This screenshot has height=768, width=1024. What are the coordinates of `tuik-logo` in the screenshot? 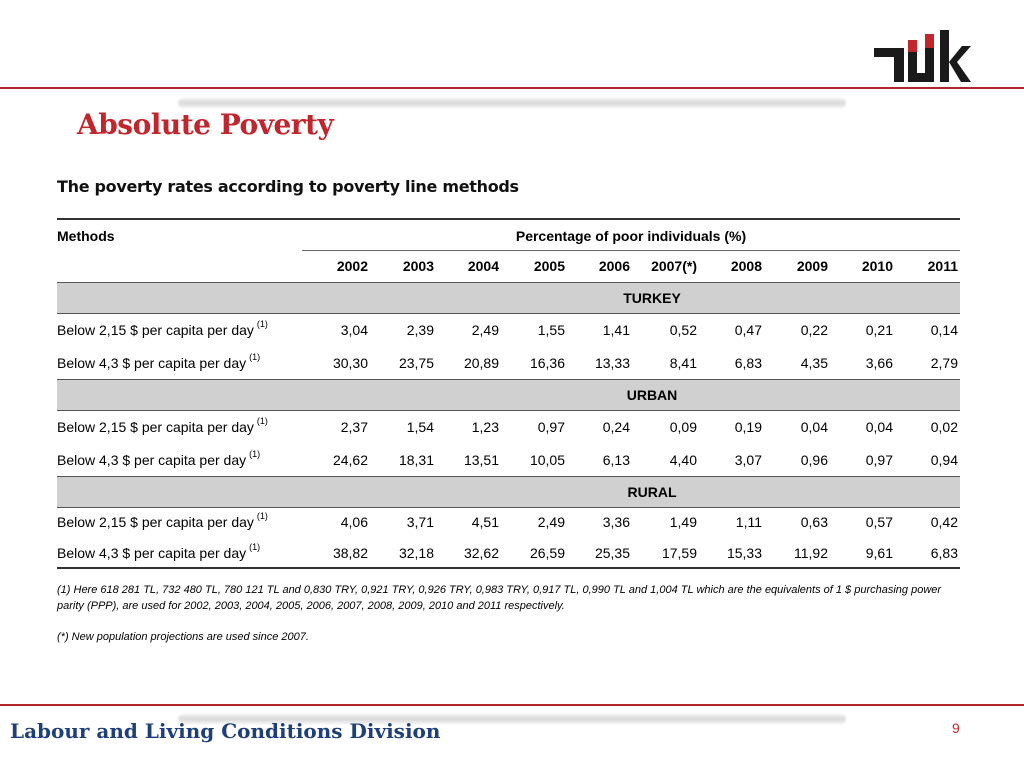 It's located at (922, 56).